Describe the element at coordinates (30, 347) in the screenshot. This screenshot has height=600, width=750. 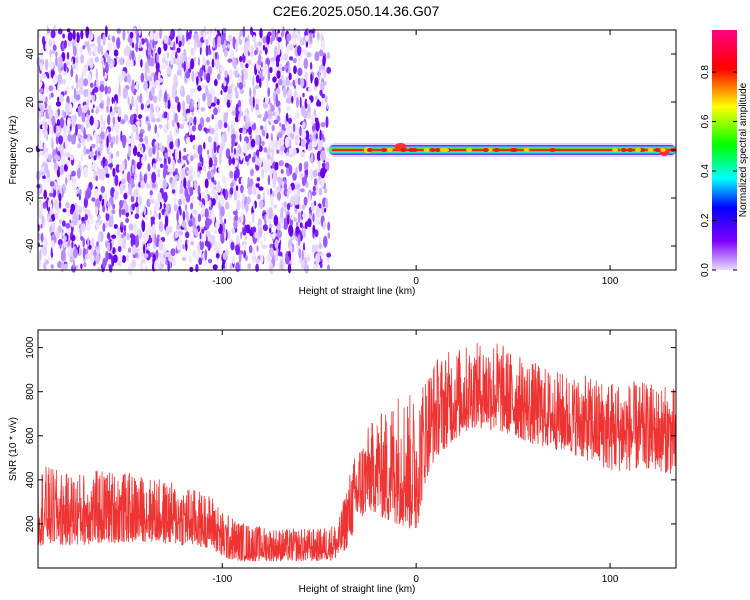
I see `y-tick-label: 1000` at that location.